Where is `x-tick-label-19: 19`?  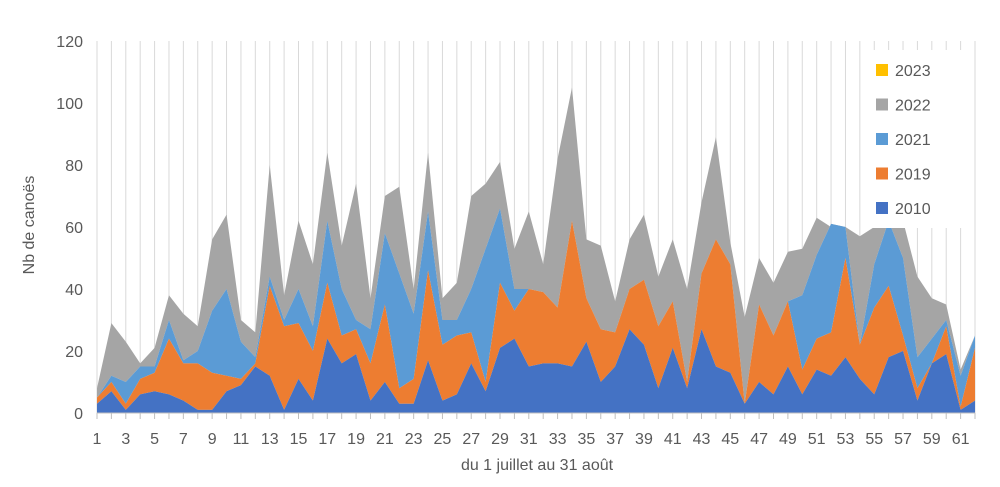 x-tick-label-19: 19 is located at coordinates (356, 439).